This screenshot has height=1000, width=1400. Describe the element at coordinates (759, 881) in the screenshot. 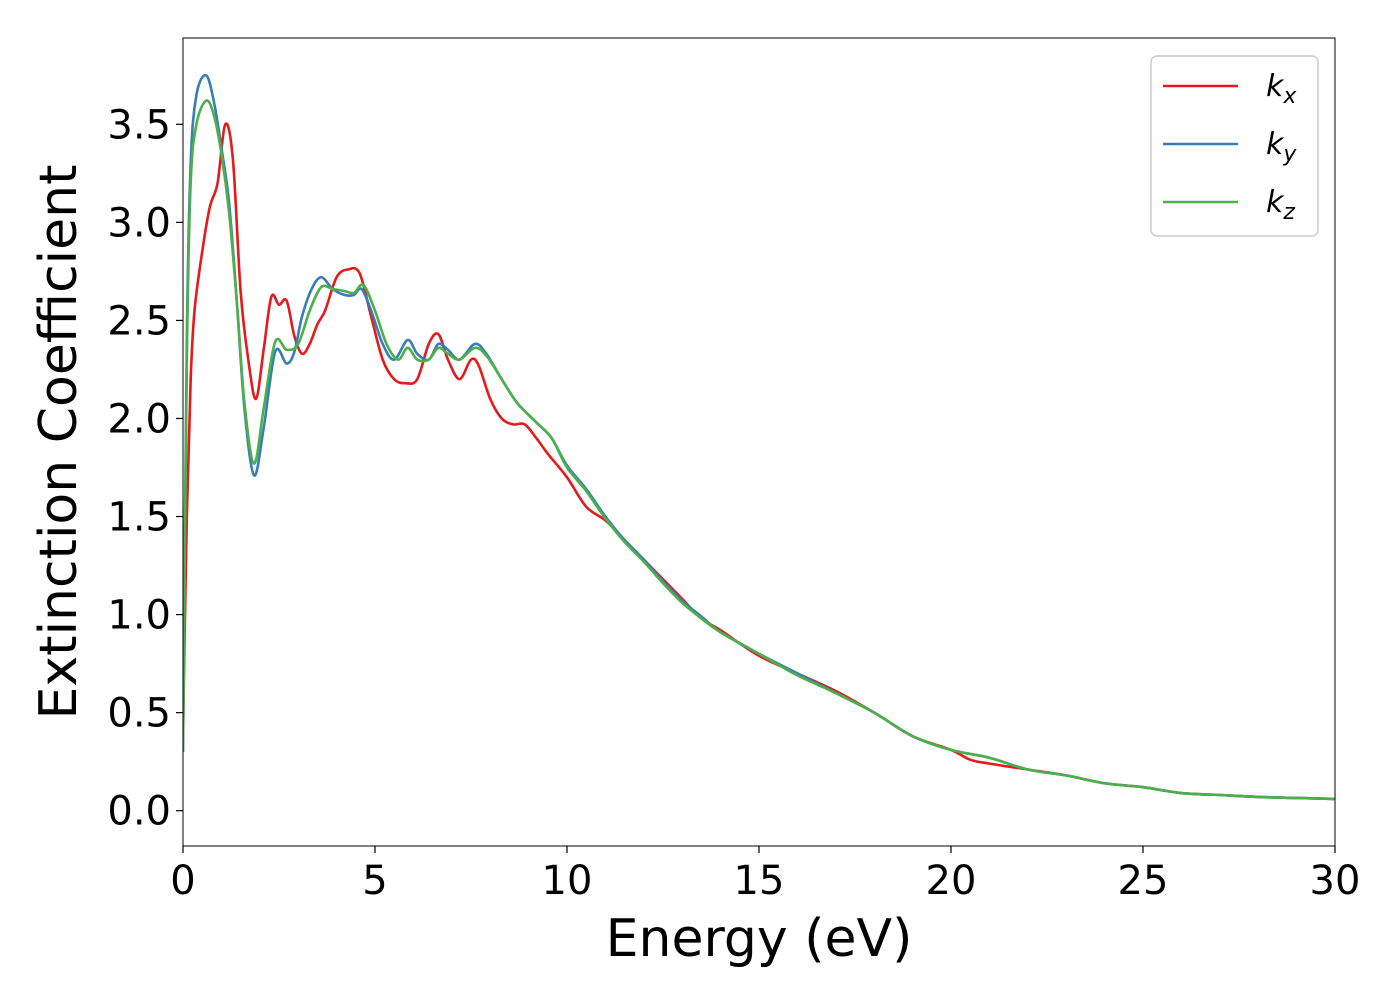

I see `x-tick-label: 15` at that location.